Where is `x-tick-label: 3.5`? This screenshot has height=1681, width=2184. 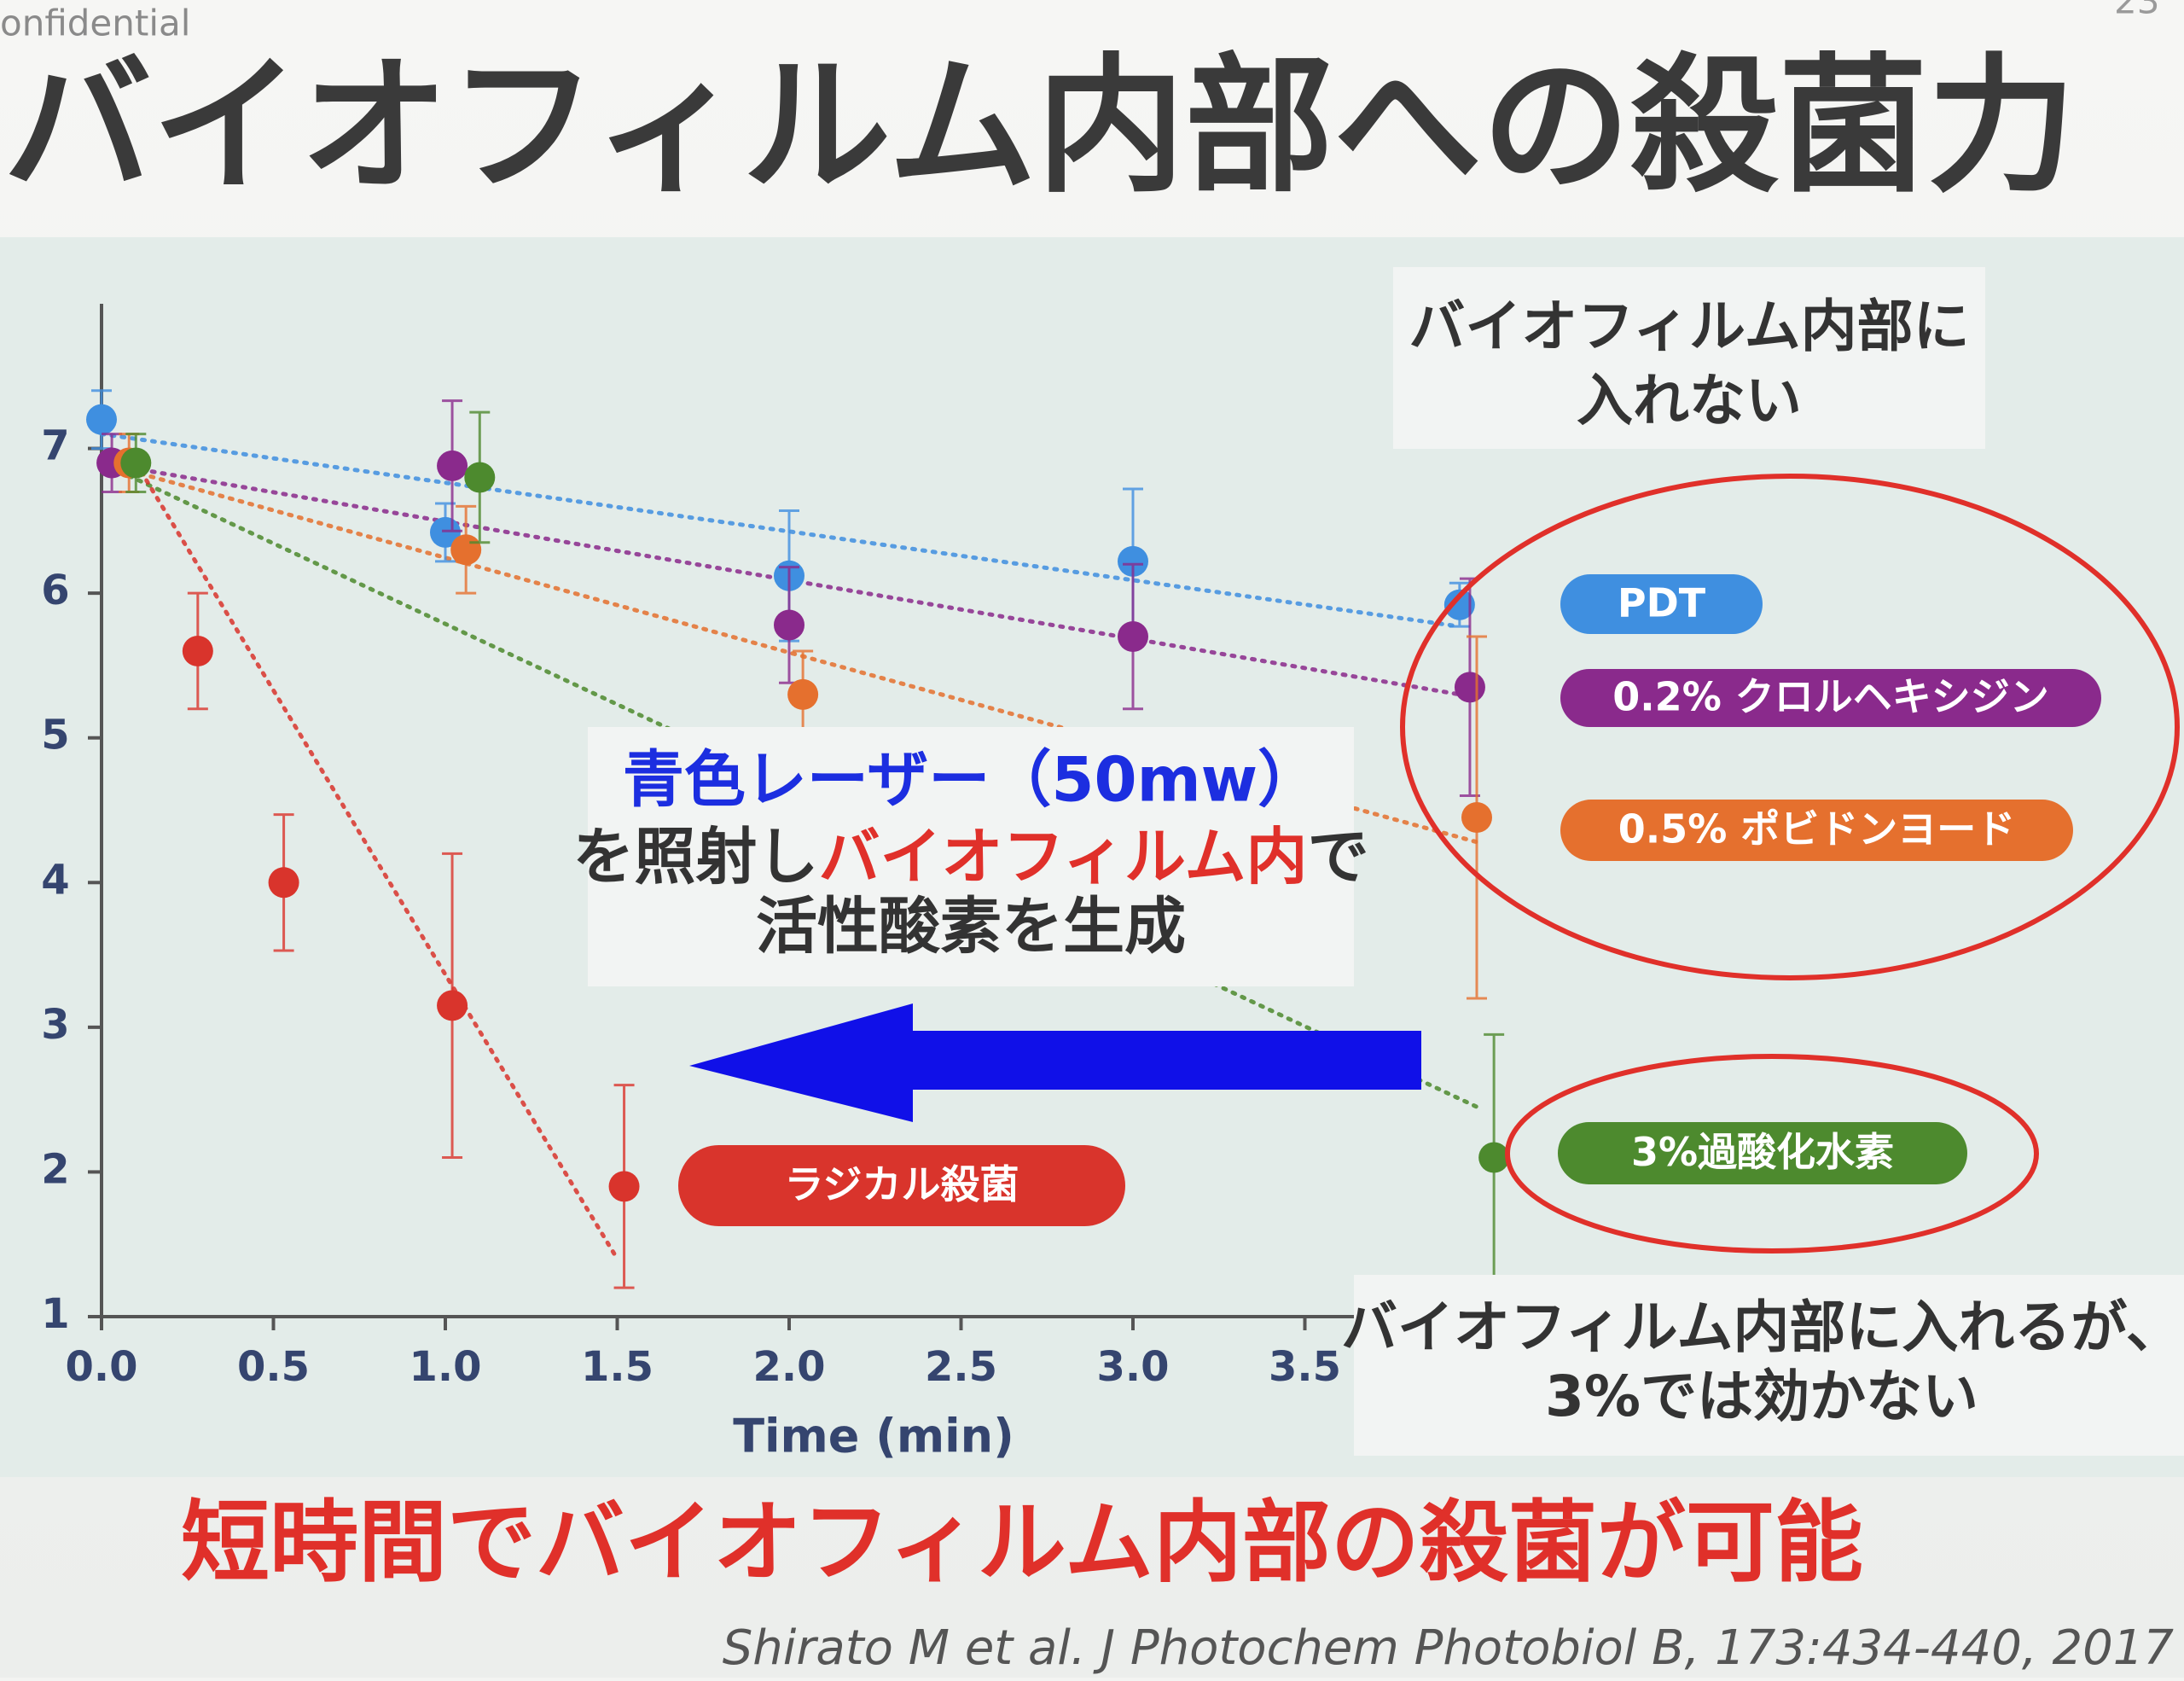
x-tick-label: 3.5 is located at coordinates (1305, 1367).